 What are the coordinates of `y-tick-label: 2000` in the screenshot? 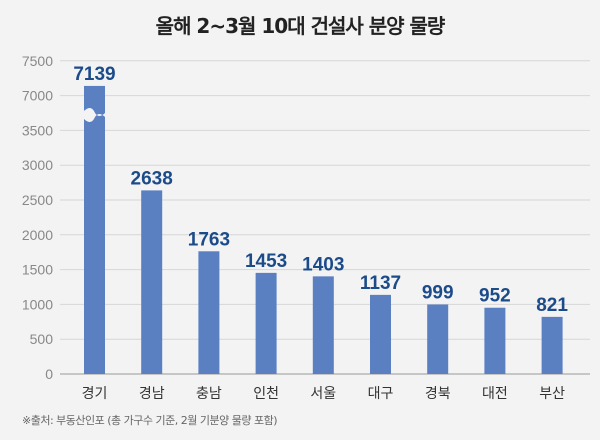 It's located at (37, 235).